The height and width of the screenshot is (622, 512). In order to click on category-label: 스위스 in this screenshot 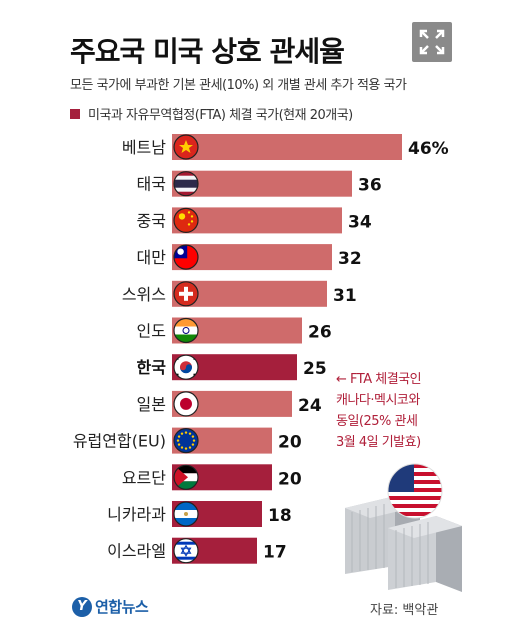, I will do `click(144, 294)`.